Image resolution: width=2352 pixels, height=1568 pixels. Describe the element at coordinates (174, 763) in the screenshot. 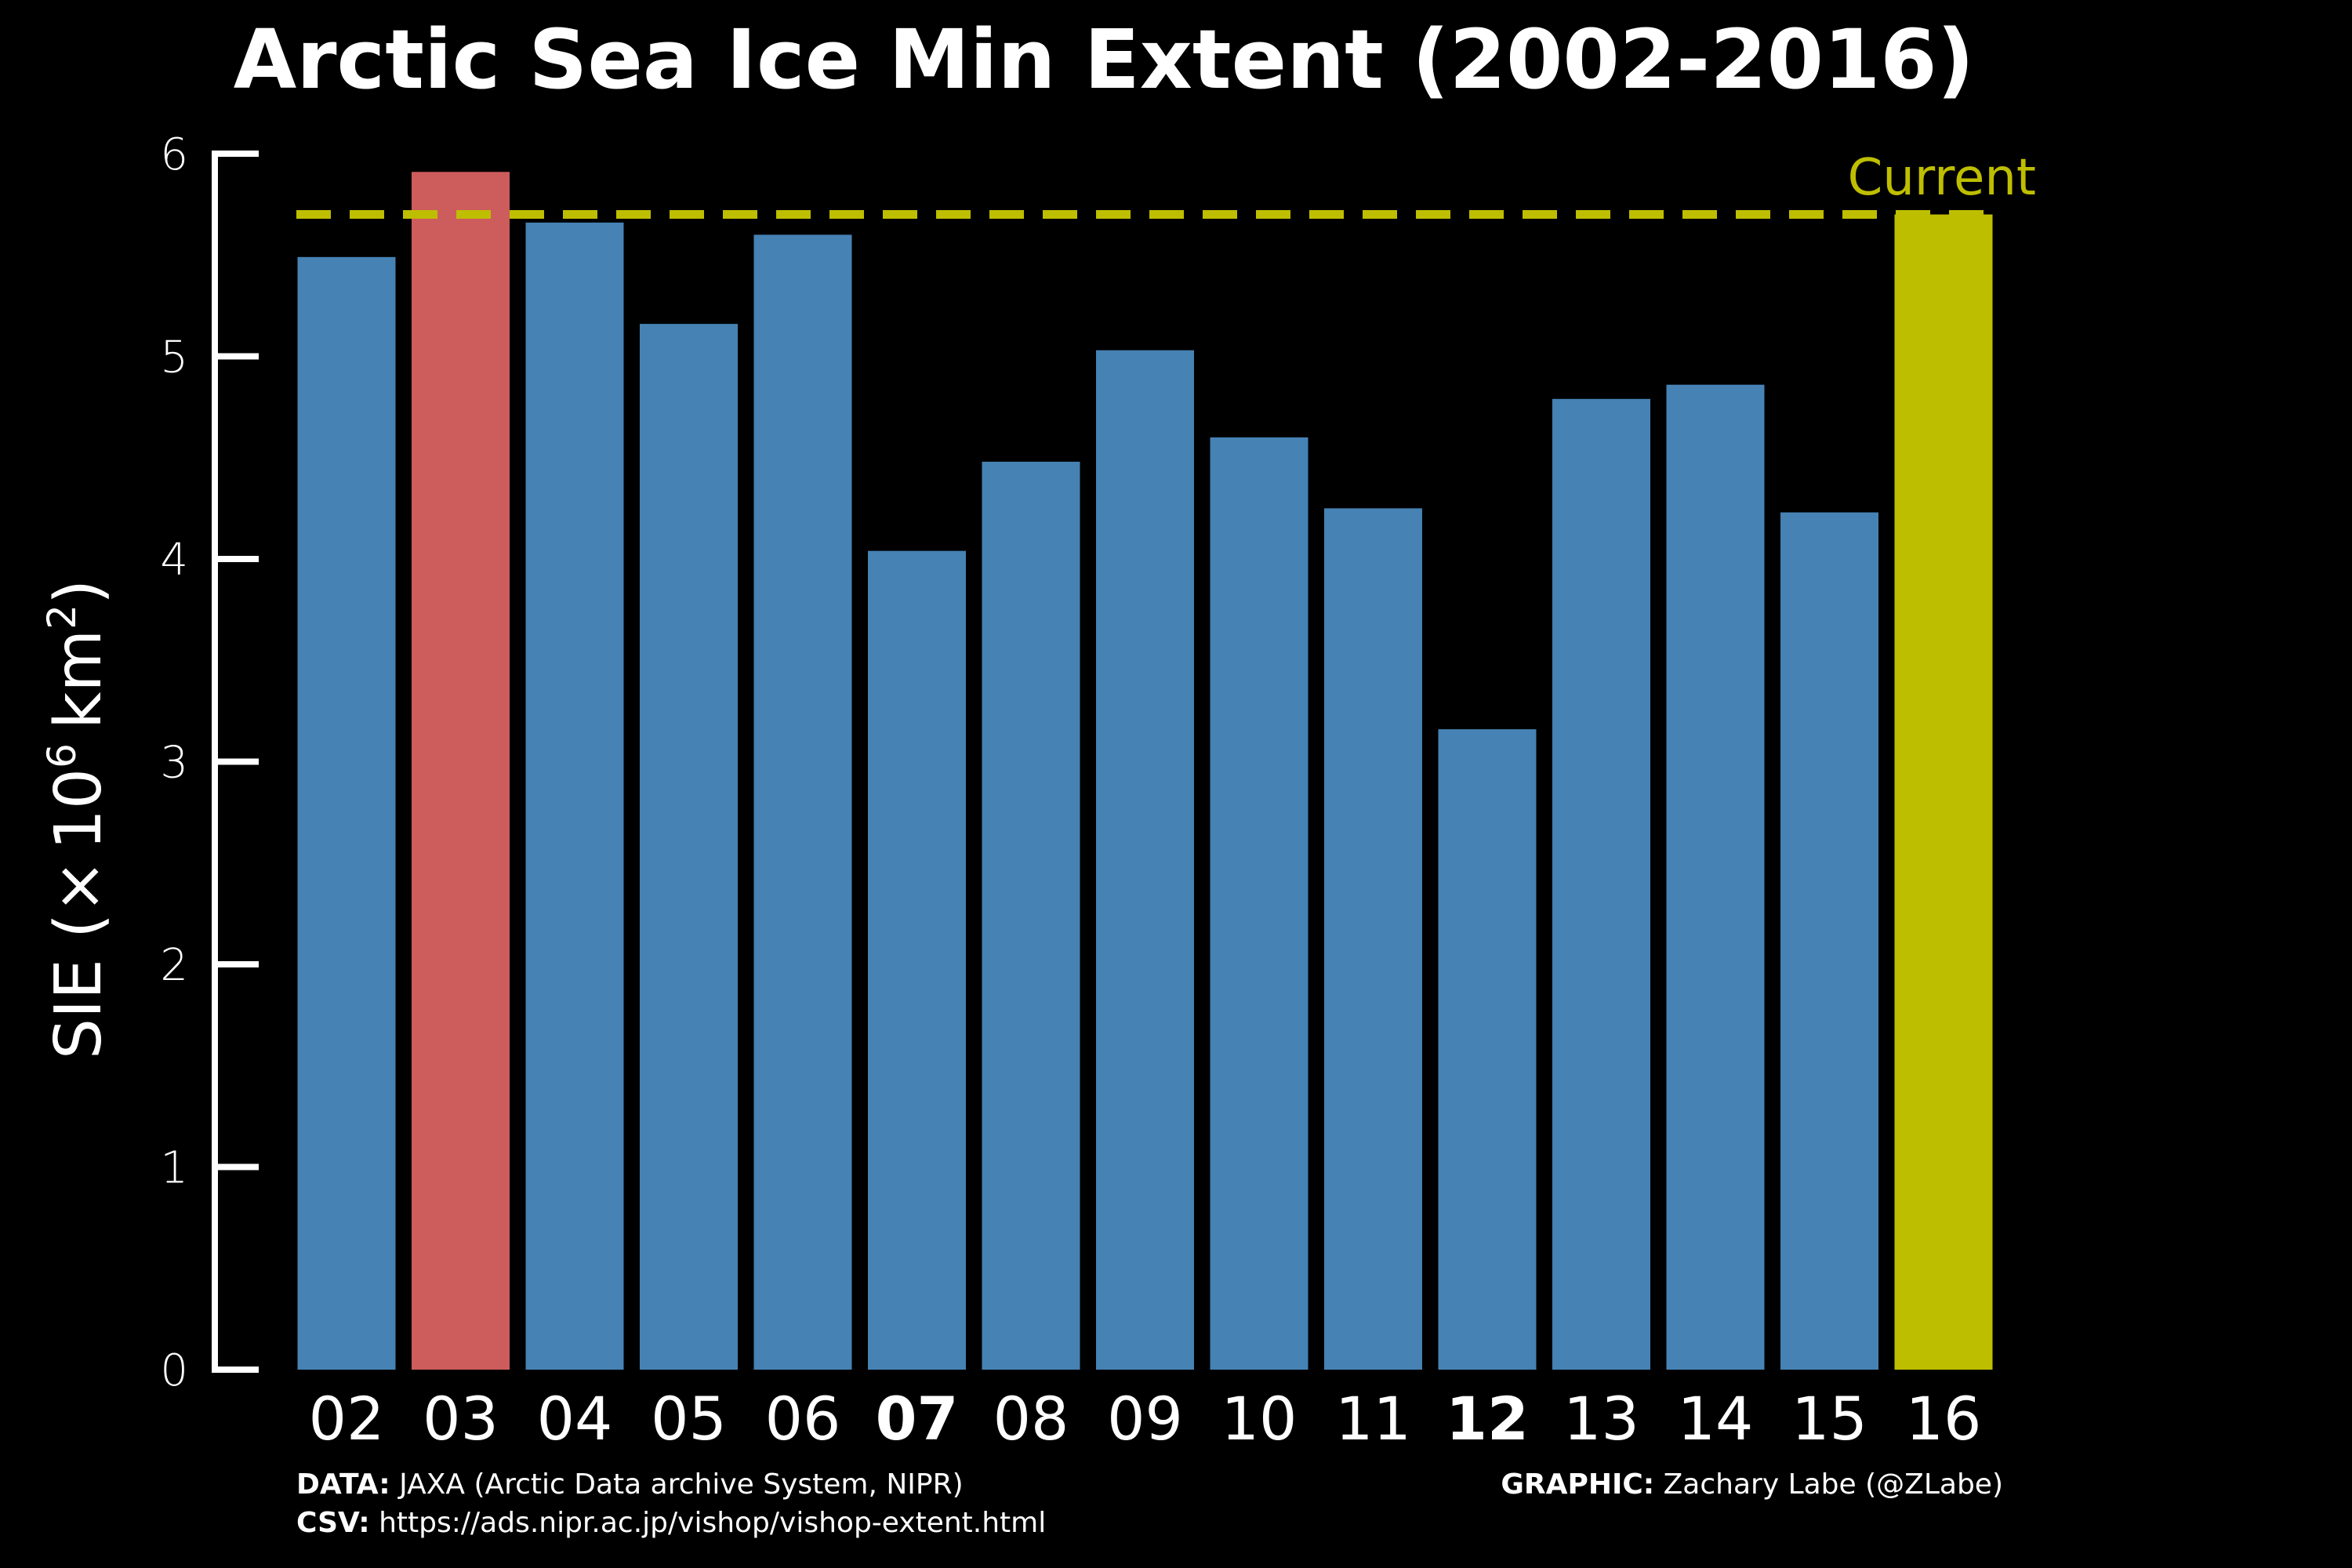

I see `y-axis-tick-label: 3` at that location.